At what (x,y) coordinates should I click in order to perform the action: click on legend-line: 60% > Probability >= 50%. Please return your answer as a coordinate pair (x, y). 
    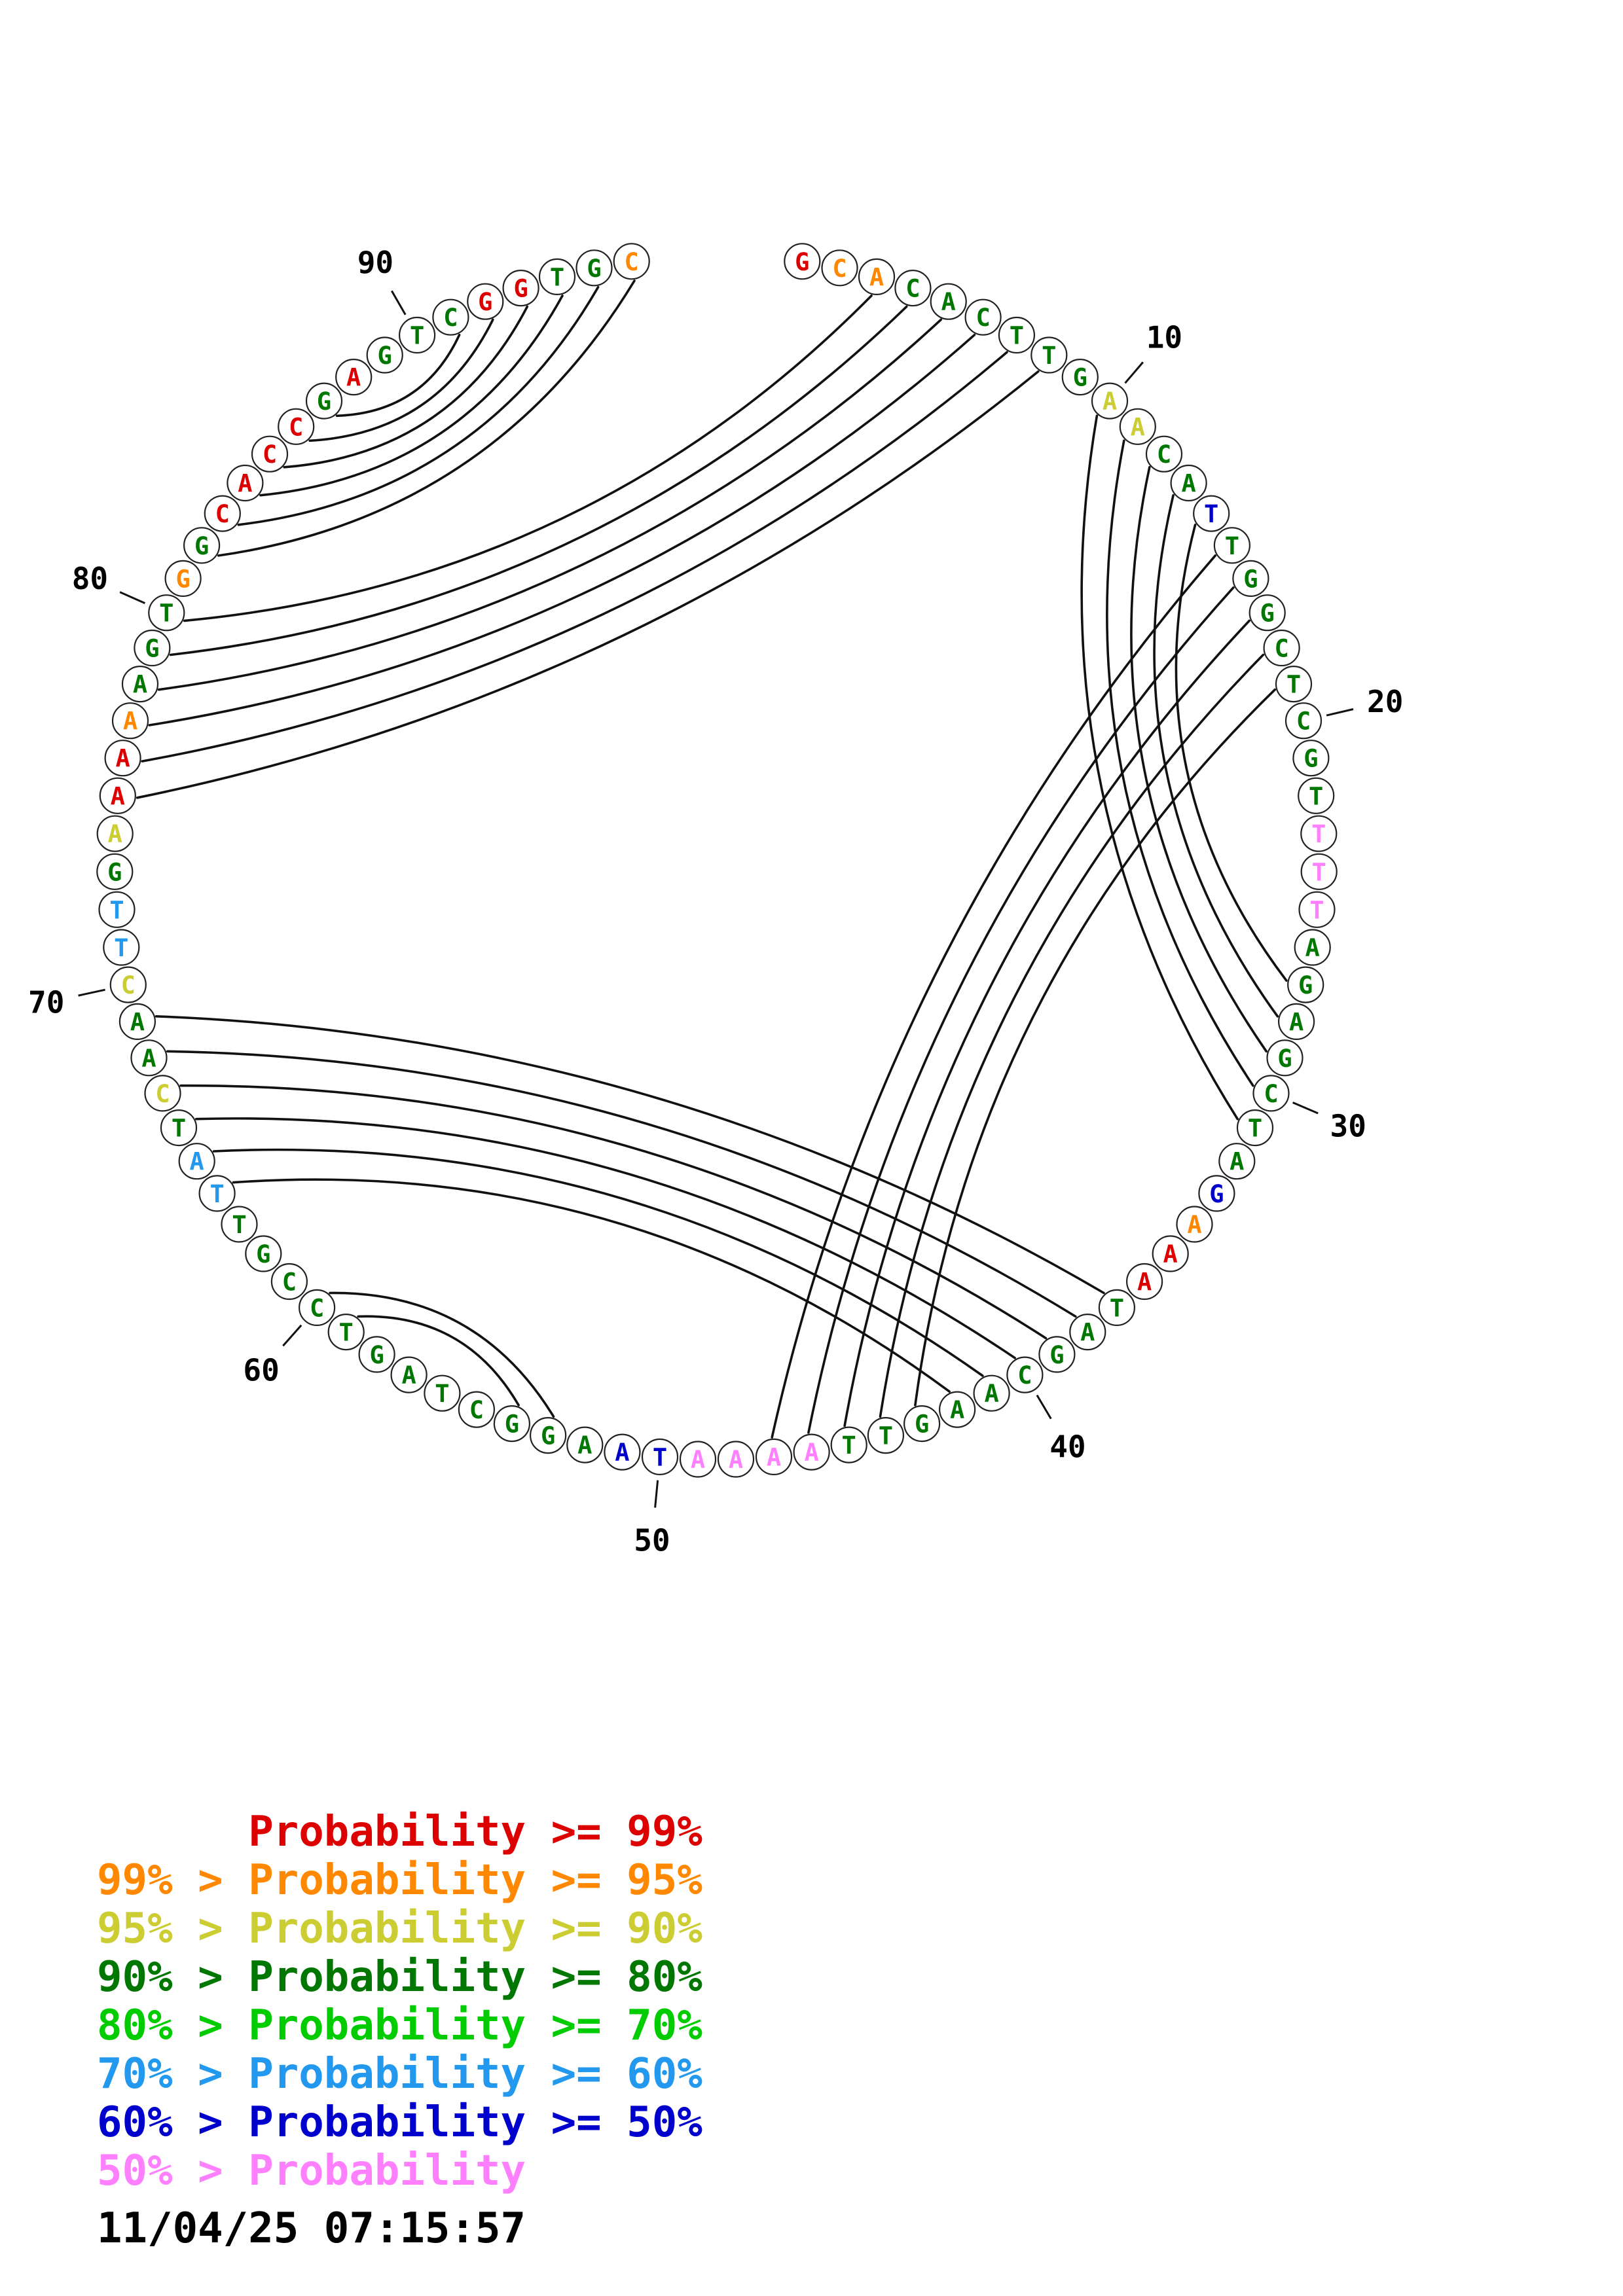
    Looking at the image, I should click on (399, 2122).